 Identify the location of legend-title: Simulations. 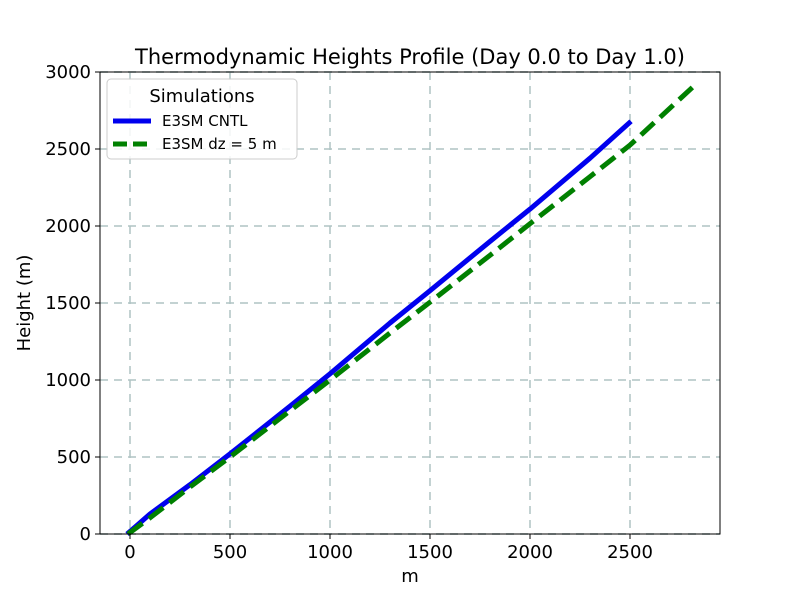
(201, 96).